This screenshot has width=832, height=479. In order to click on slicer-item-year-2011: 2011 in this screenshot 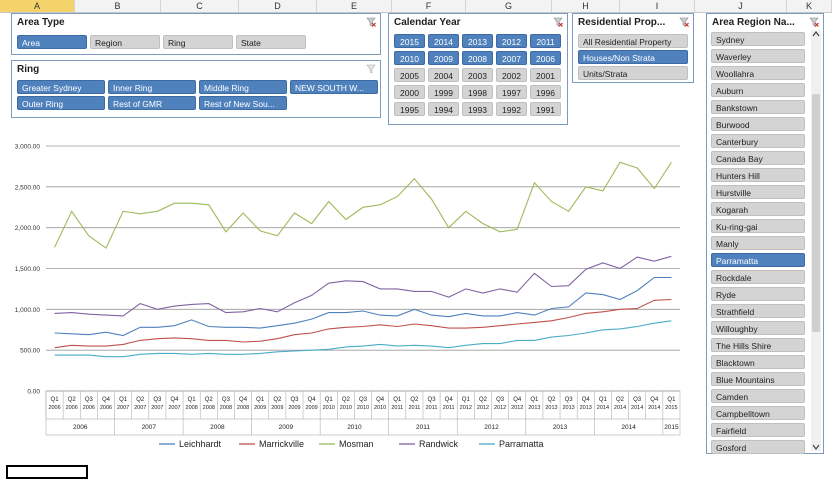, I will do `click(545, 41)`.